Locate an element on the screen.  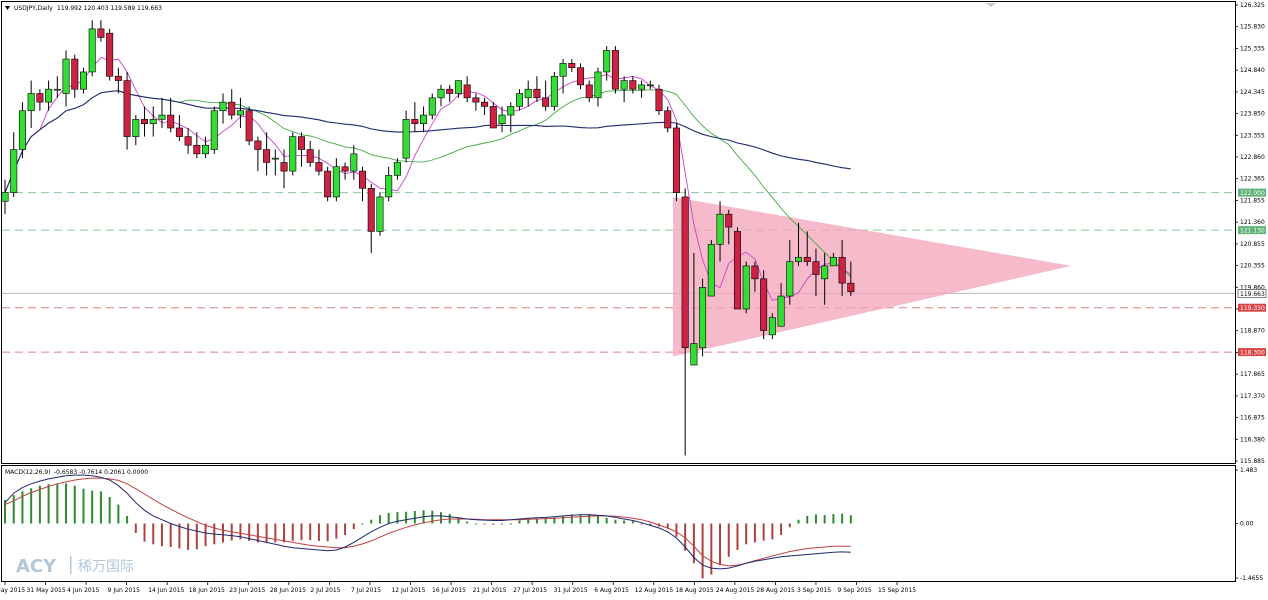
x-tick-label: 28 Aug 2015 is located at coordinates (775, 590).